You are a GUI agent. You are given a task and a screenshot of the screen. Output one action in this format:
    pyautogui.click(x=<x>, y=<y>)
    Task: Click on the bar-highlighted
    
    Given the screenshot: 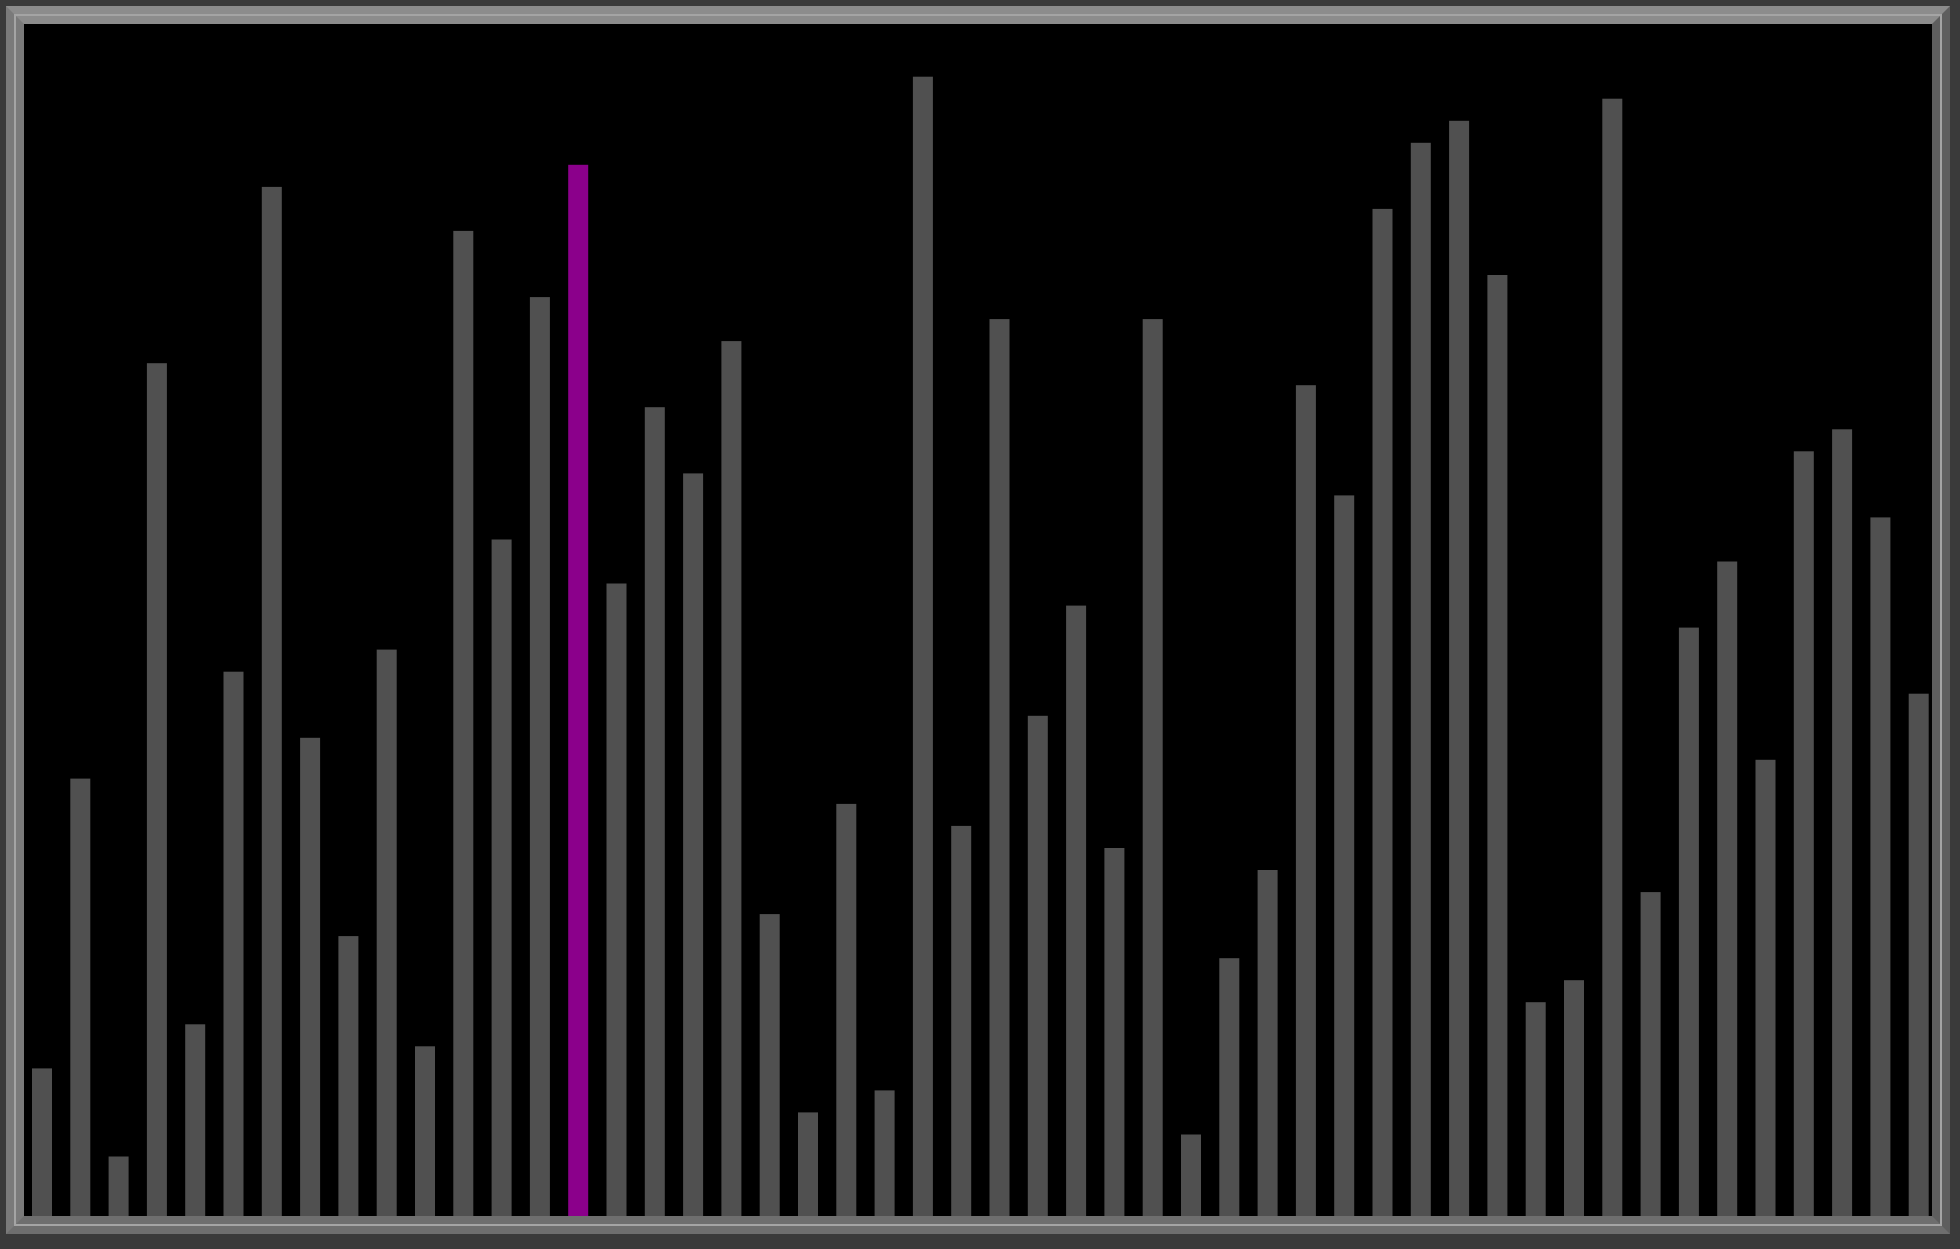 What is the action you would take?
    pyautogui.click(x=578, y=690)
    